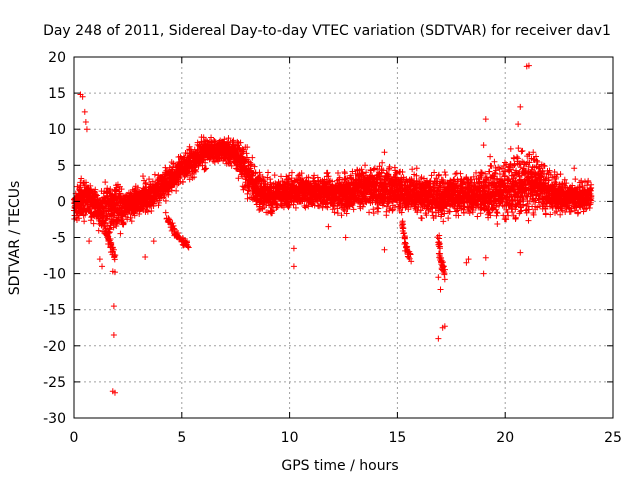 This screenshot has height=480, width=640. What do you see at coordinates (181, 438) in the screenshot?
I see `x-tick-label: 5` at bounding box center [181, 438].